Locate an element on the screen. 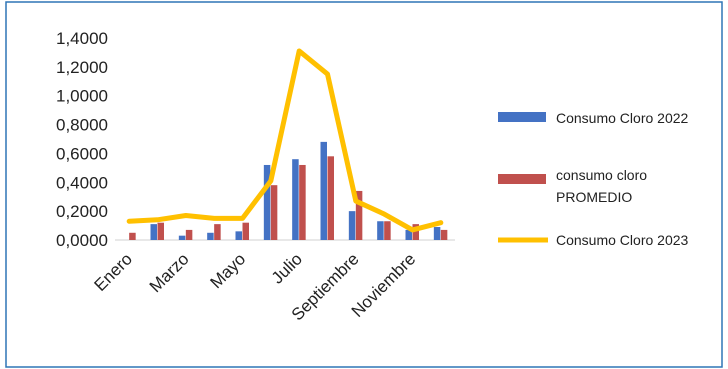  y-tick-label: 1,0000 is located at coordinates (82, 96).